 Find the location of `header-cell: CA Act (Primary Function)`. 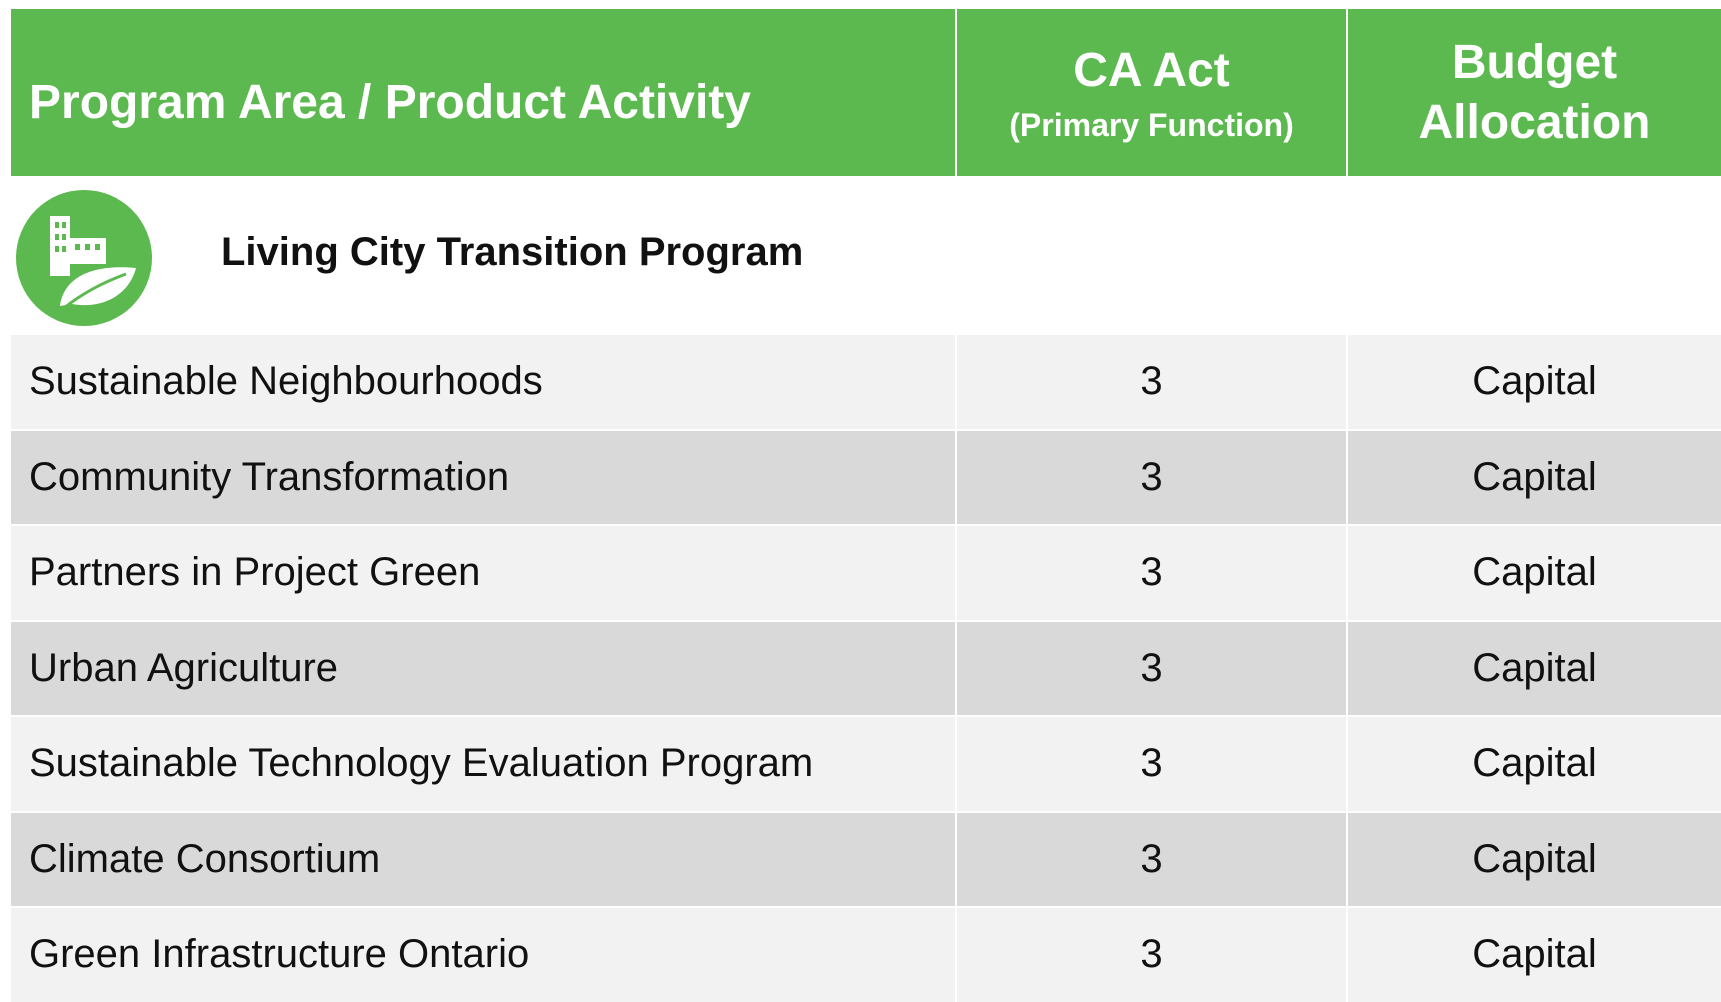

header-cell: CA Act (Primary Function) is located at coordinates (1151, 92).